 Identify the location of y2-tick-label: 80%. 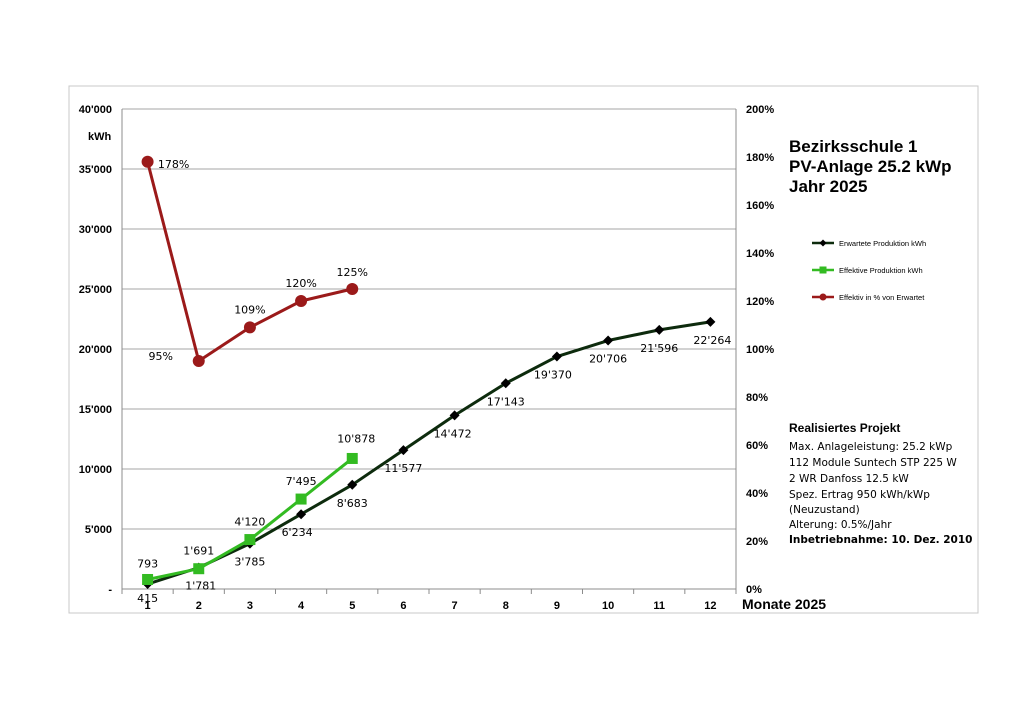
(757, 398).